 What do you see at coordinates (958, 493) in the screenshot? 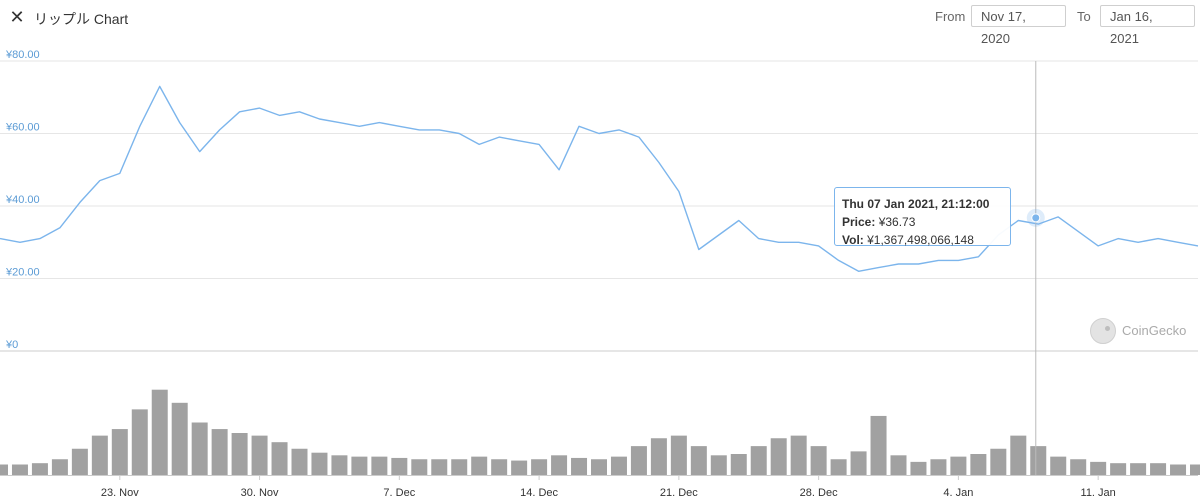
I see `x-tick-label: 4. Jan` at bounding box center [958, 493].